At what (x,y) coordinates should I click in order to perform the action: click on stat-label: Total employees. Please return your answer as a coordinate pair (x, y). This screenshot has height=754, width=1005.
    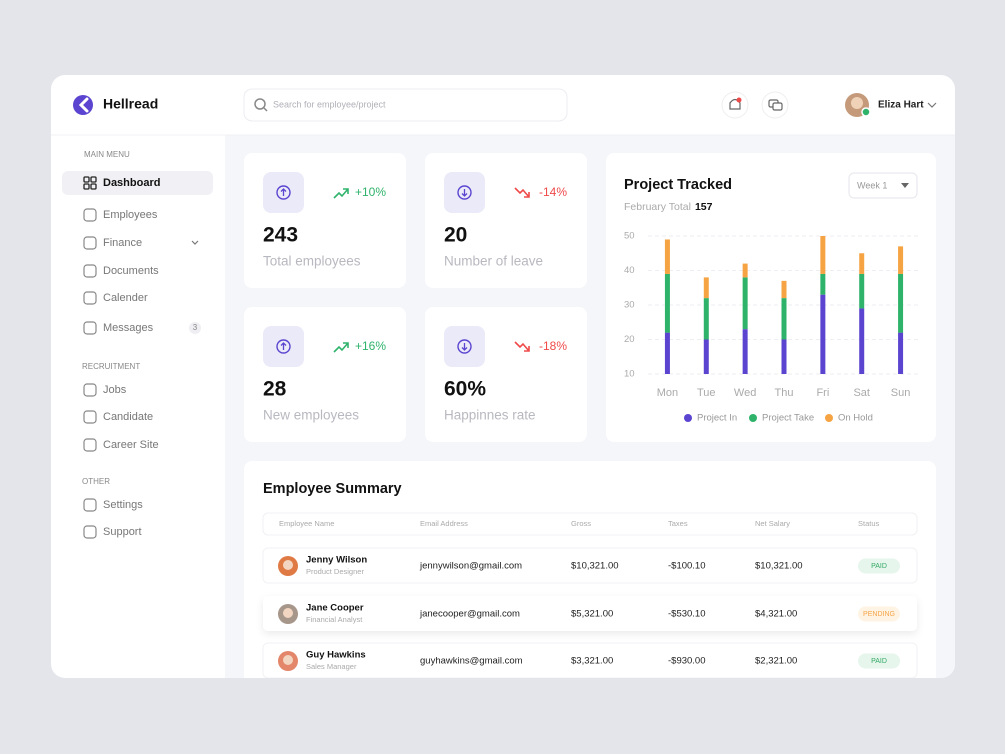
    Looking at the image, I should click on (312, 261).